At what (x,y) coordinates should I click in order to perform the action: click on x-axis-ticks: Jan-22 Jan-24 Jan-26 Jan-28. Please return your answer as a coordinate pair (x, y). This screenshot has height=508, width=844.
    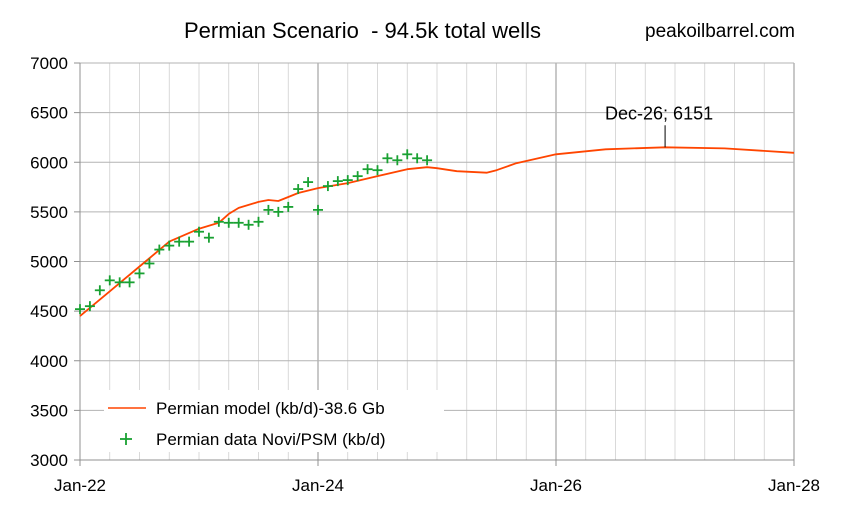
    Looking at the image, I should click on (437, 477).